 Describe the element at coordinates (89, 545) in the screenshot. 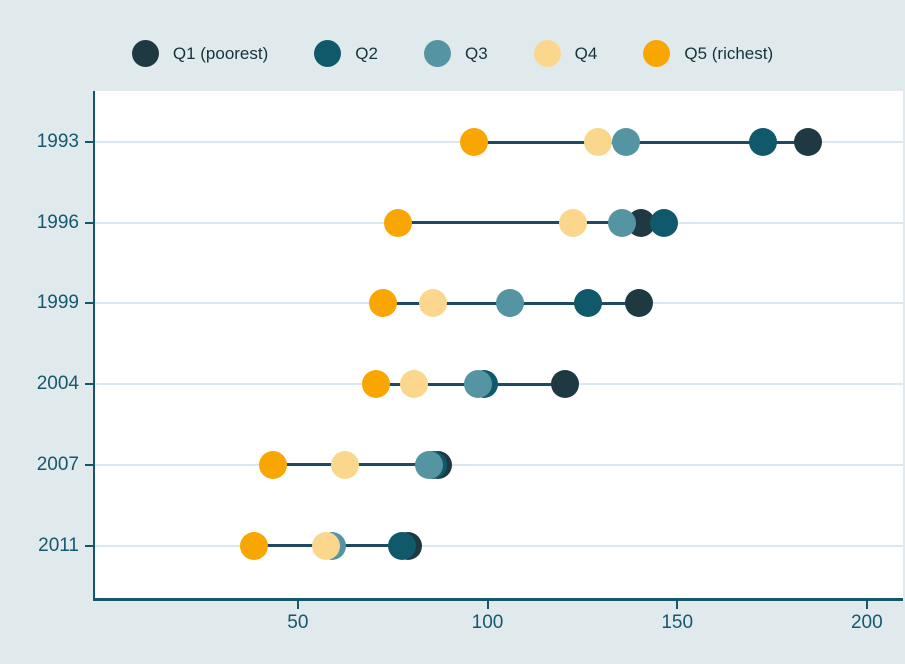

I see `y-tick-2011` at that location.